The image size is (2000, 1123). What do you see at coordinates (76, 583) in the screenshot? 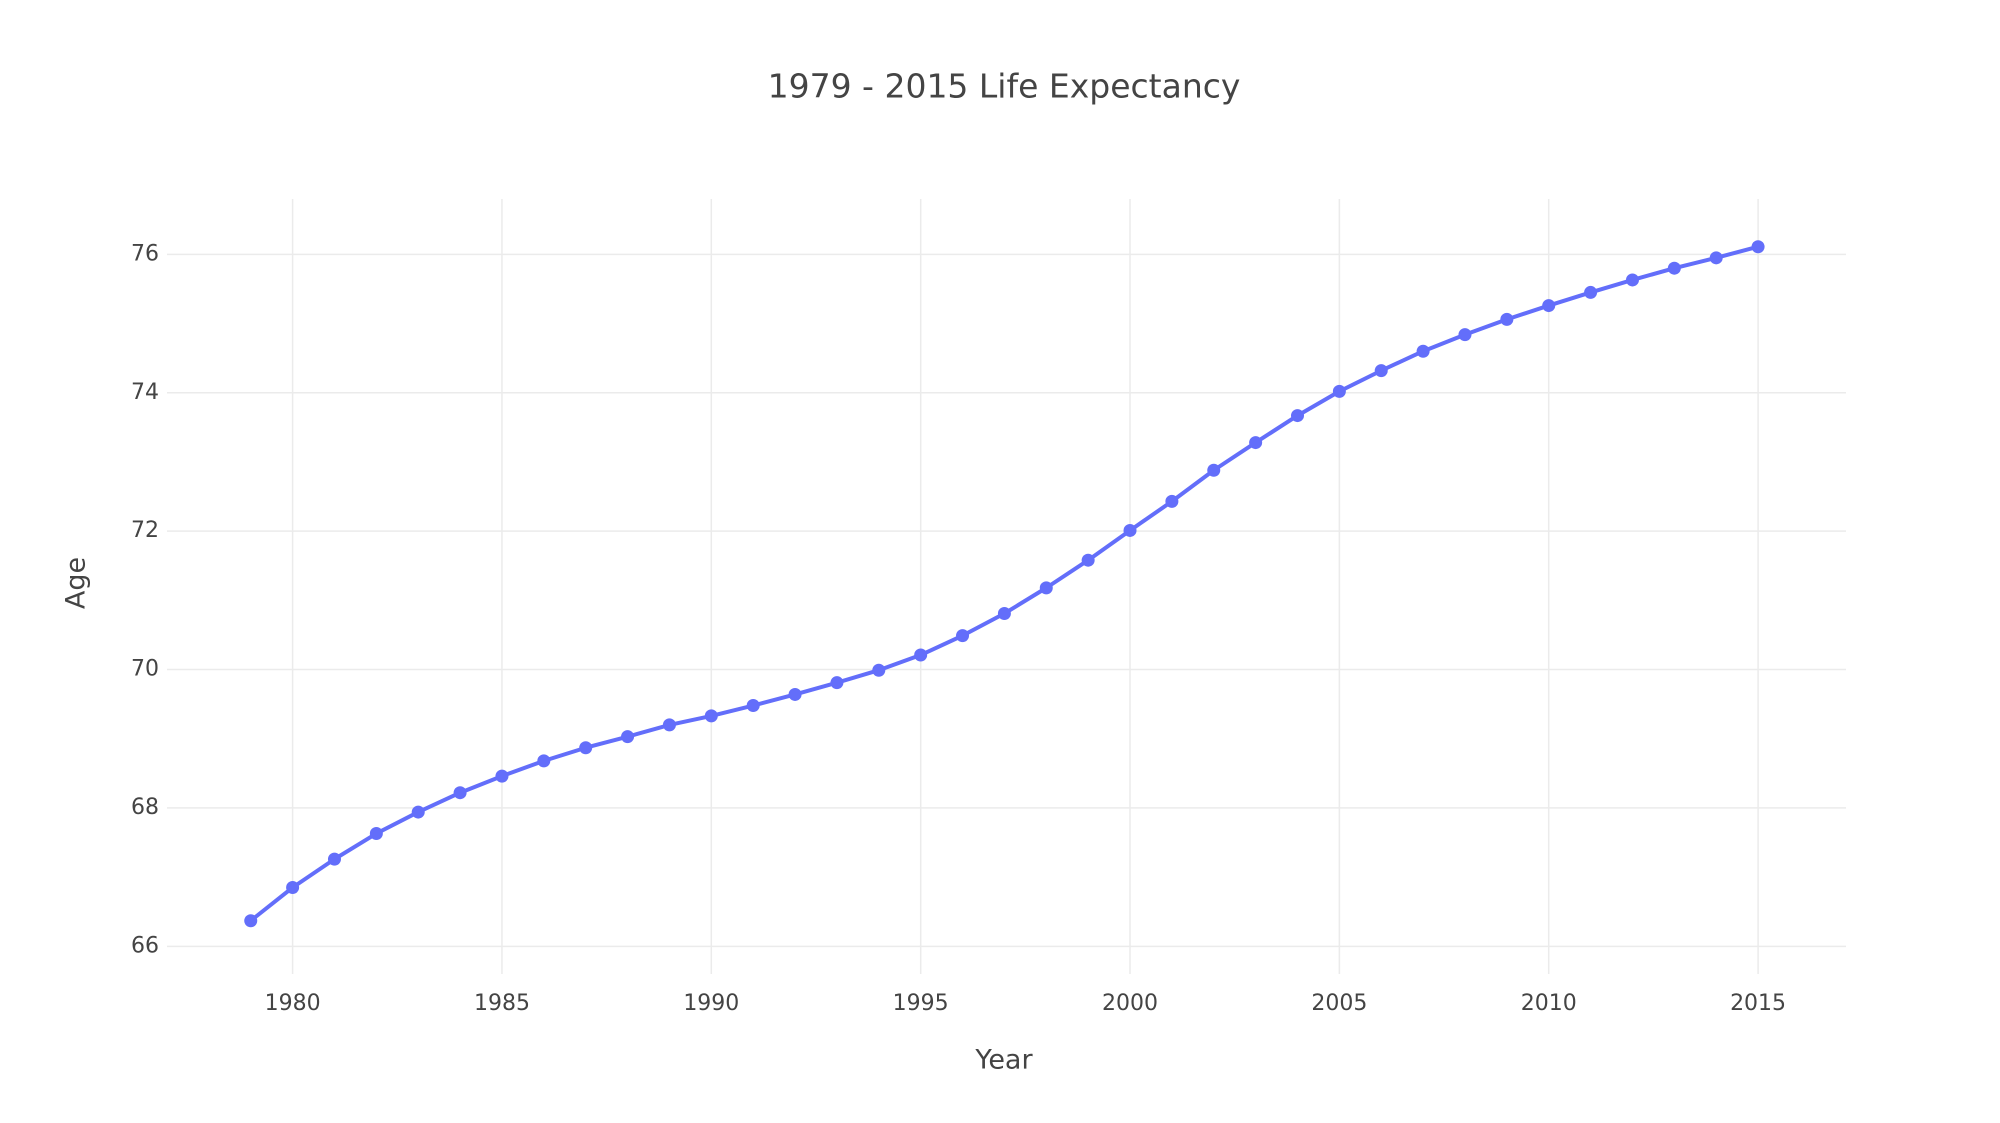
I see `y-axis-title: Age` at bounding box center [76, 583].